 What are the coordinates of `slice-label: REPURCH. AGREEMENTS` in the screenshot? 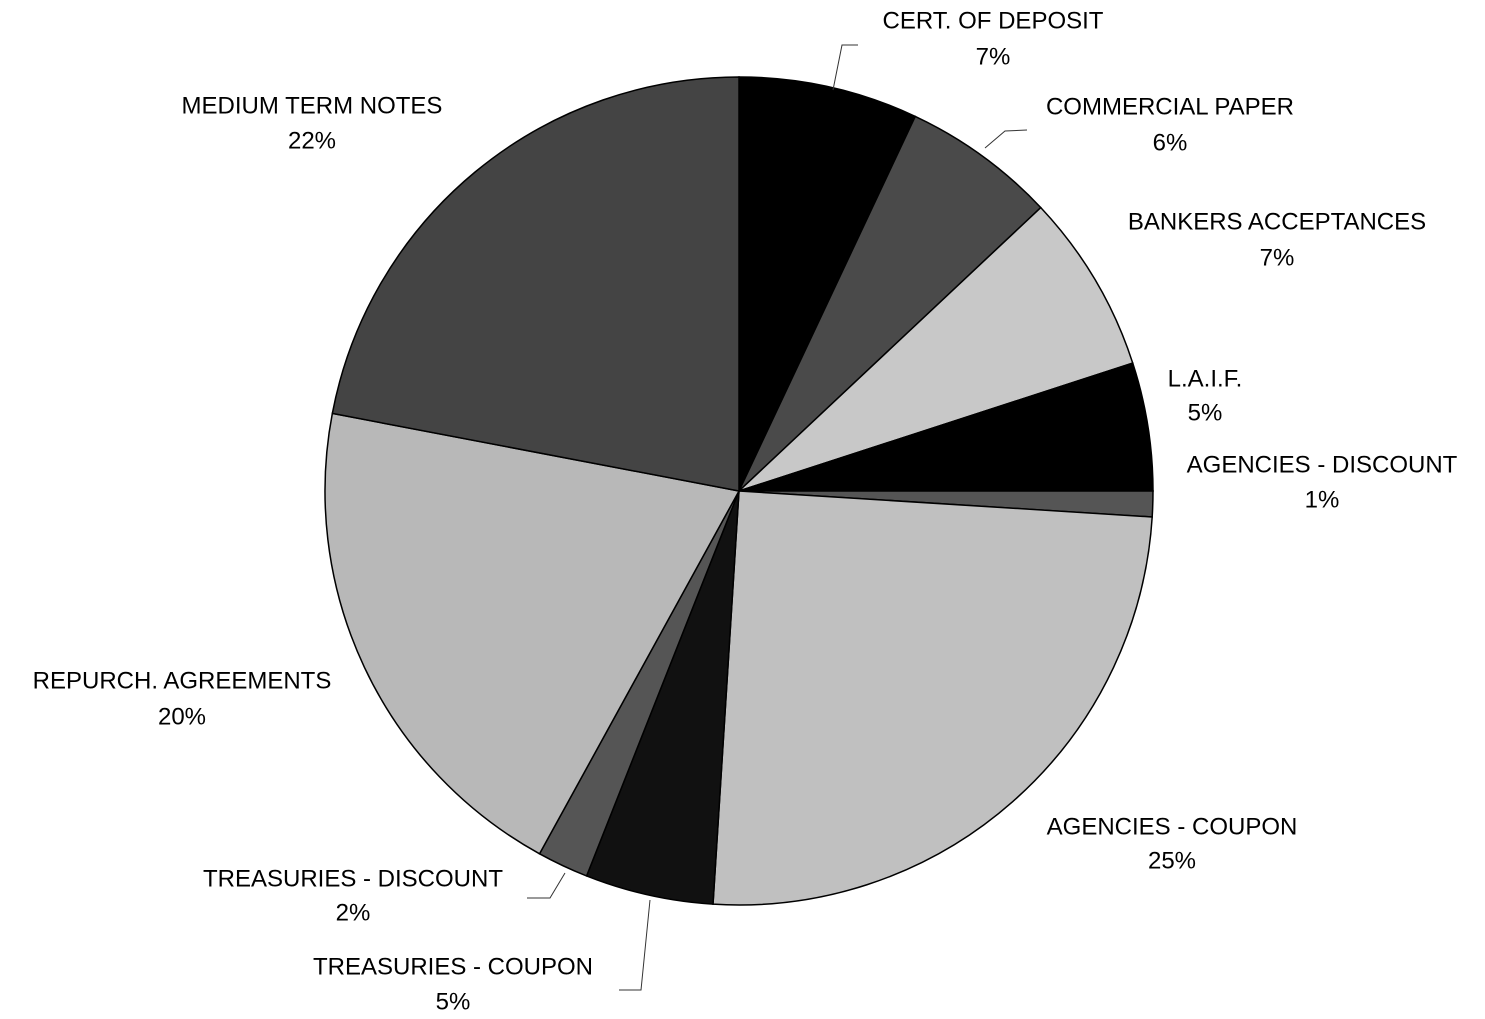 It's located at (182, 680).